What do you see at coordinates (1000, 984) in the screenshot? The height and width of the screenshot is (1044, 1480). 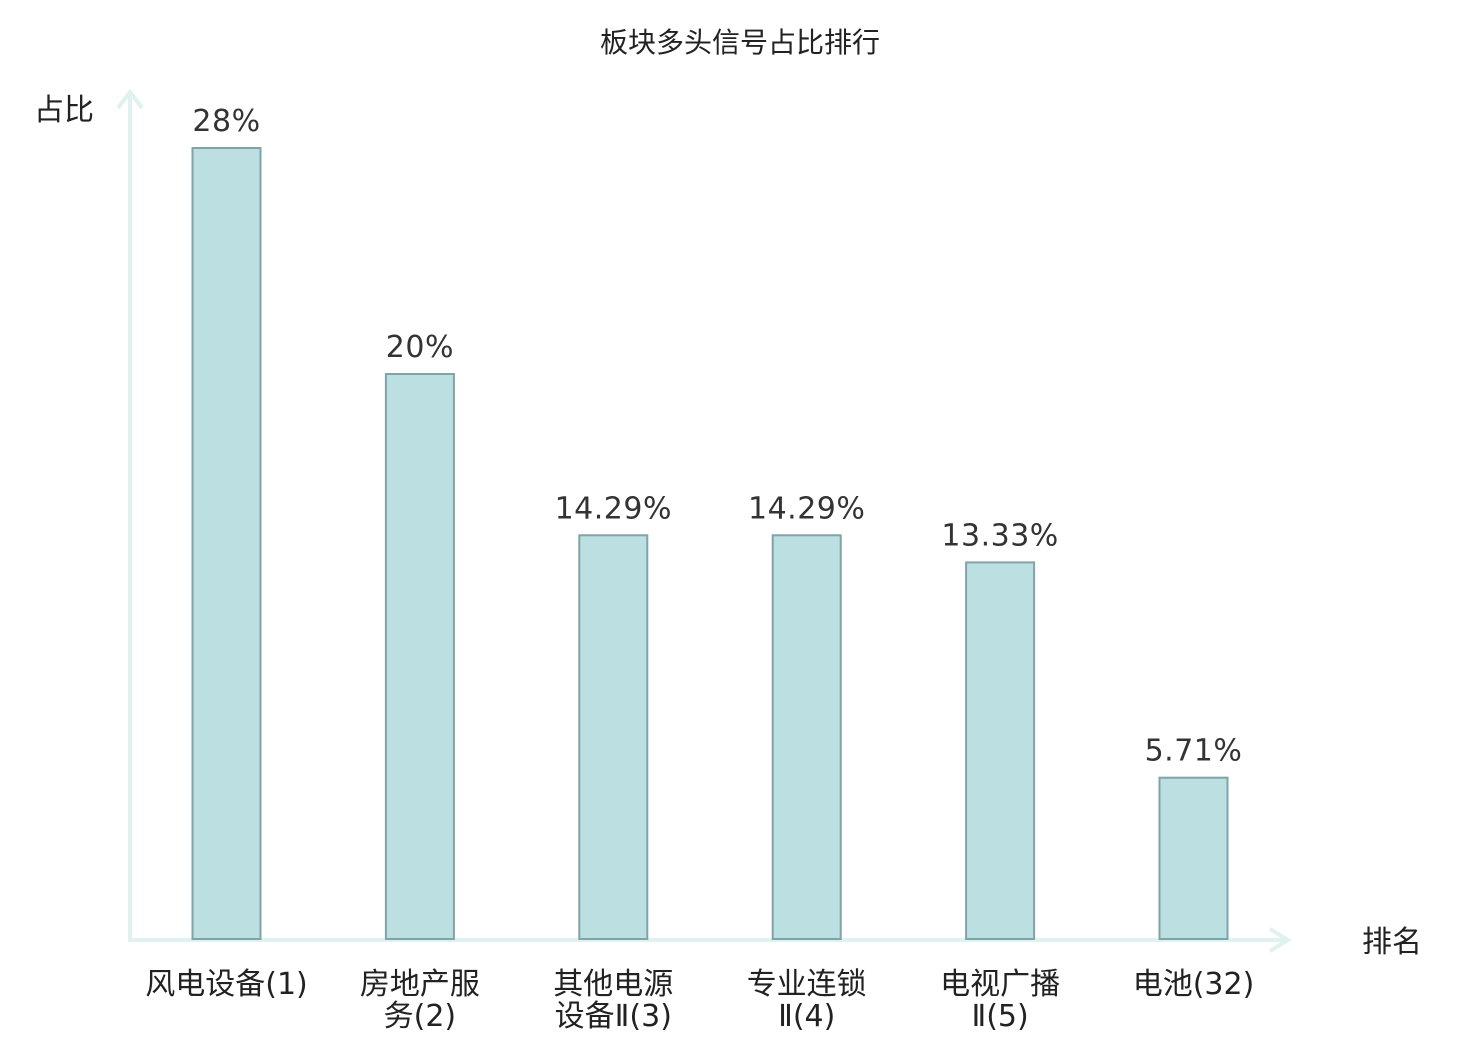 I see `category-label: 电视广播` at bounding box center [1000, 984].